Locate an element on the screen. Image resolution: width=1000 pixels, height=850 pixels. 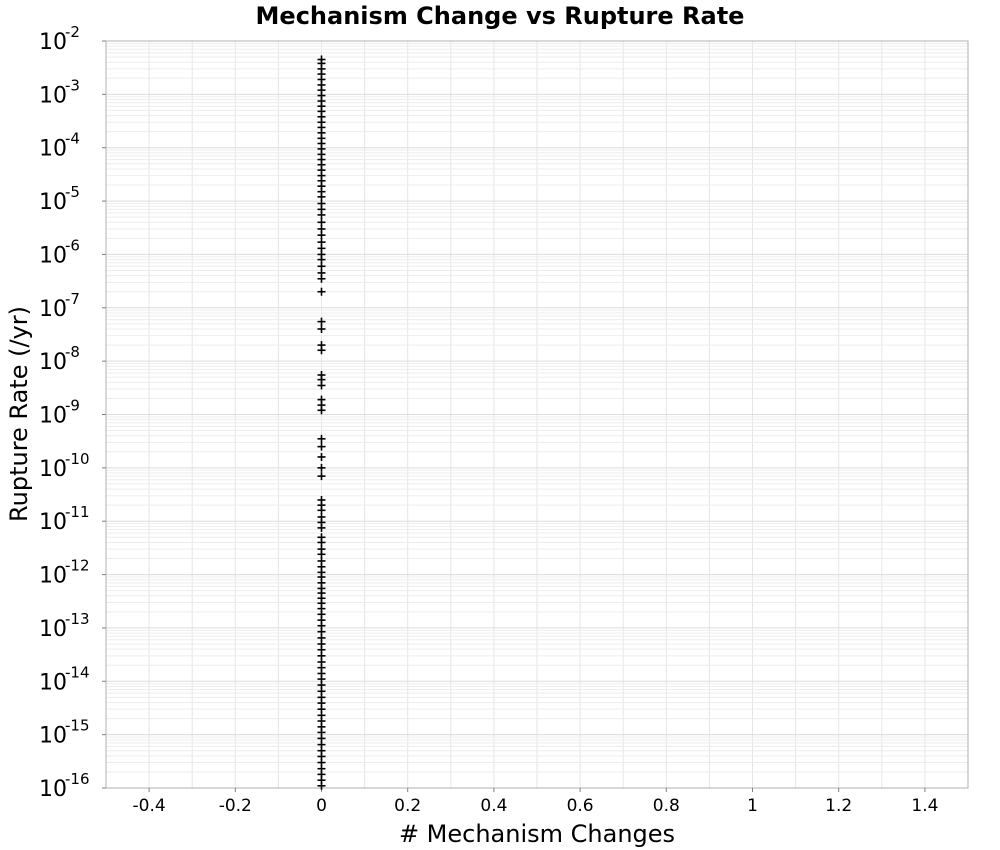
y-tick-label-exponent: -7 is located at coordinates (72, 299).